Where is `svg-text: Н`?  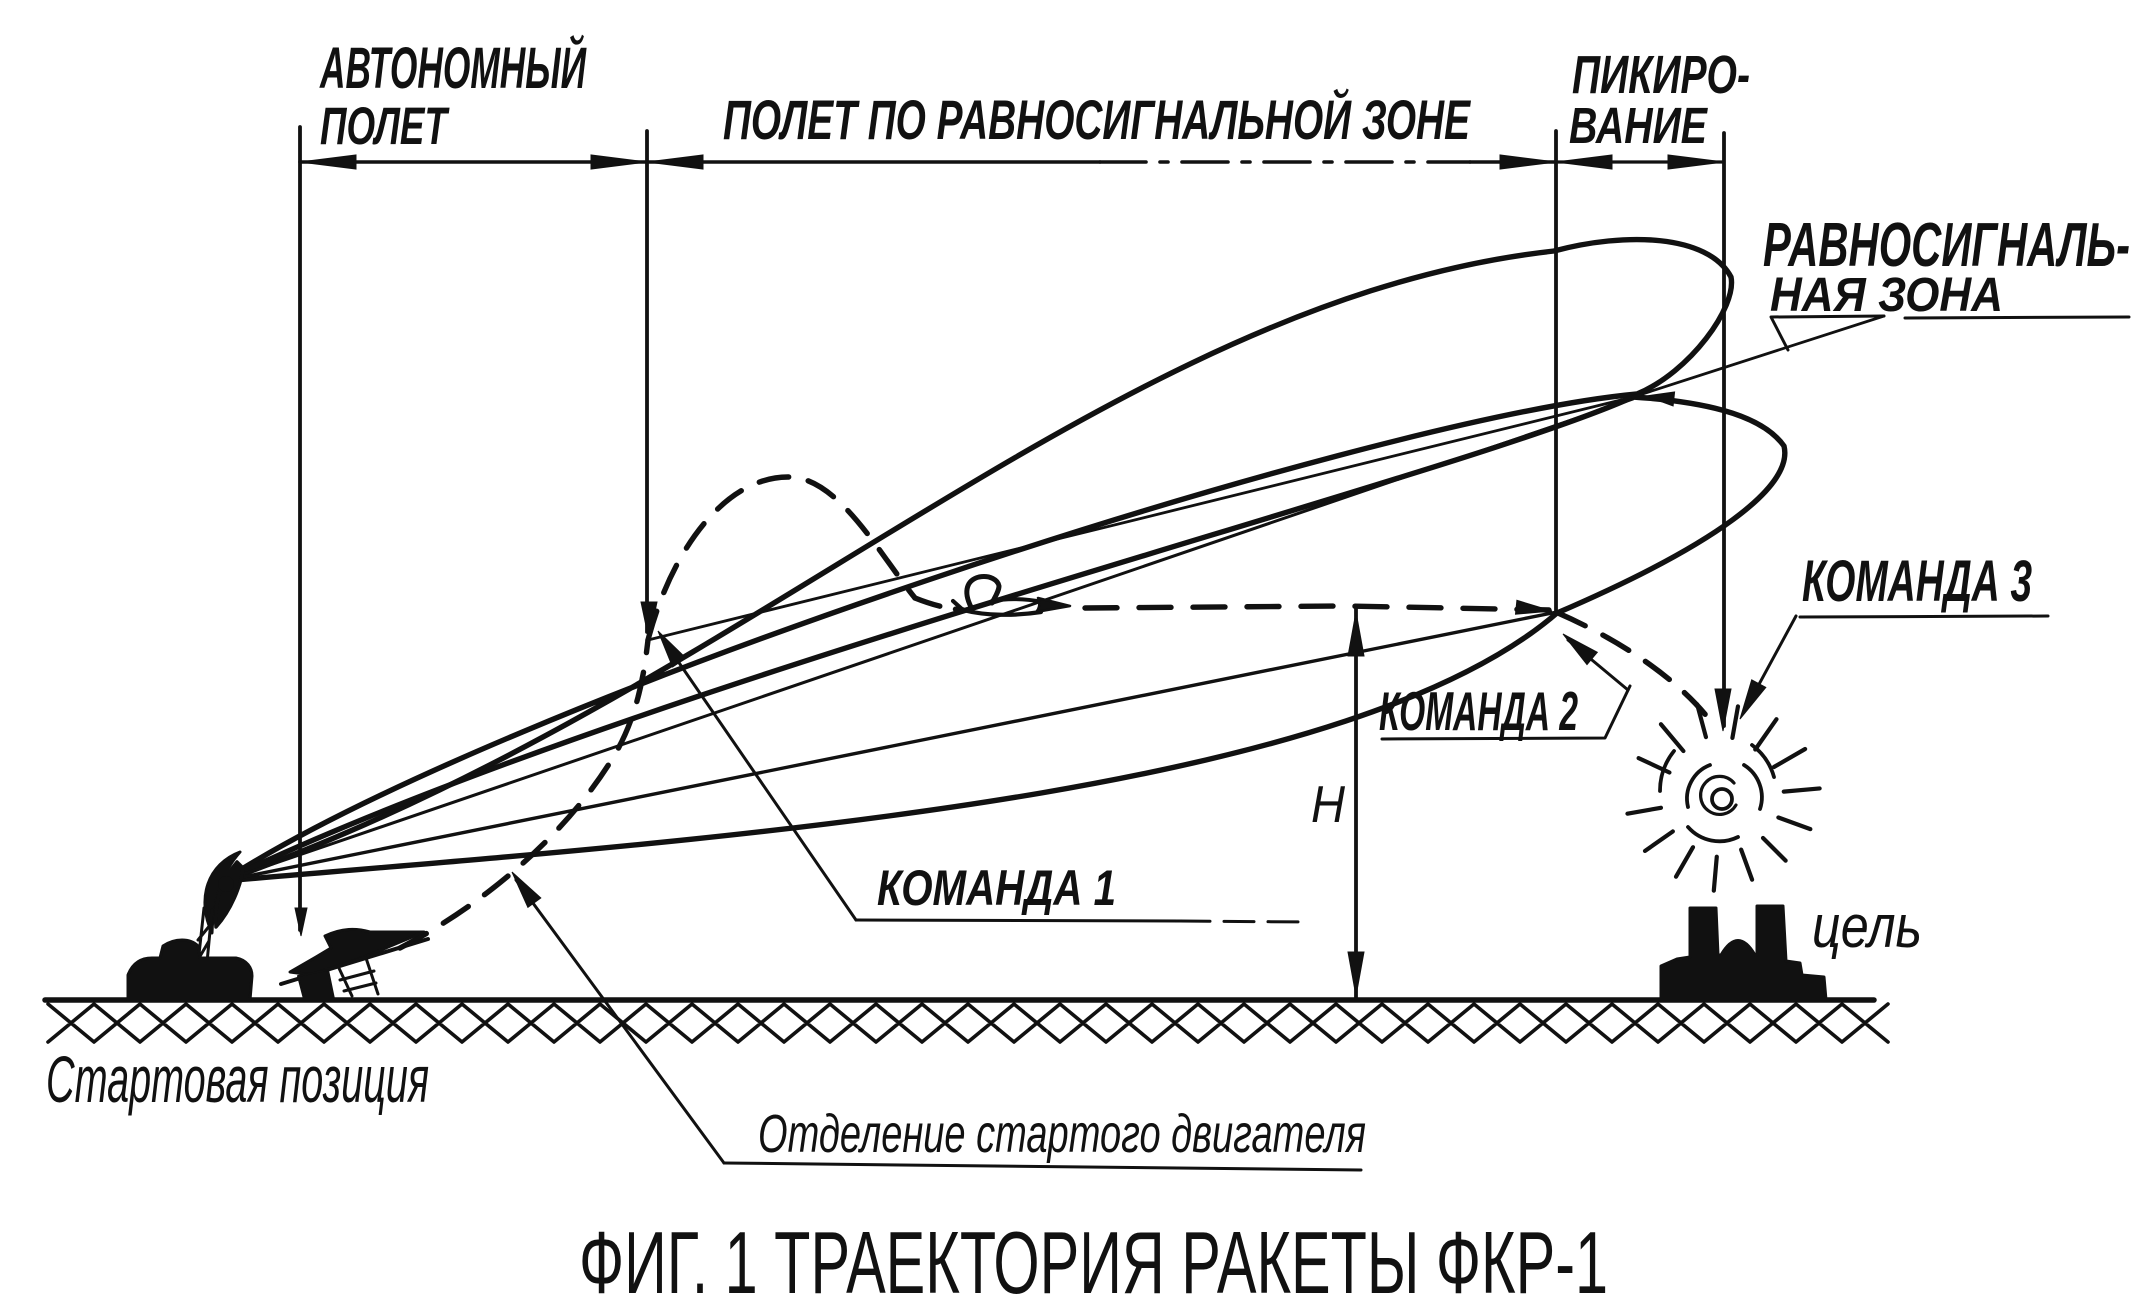 svg-text: Н is located at coordinates (1328, 805).